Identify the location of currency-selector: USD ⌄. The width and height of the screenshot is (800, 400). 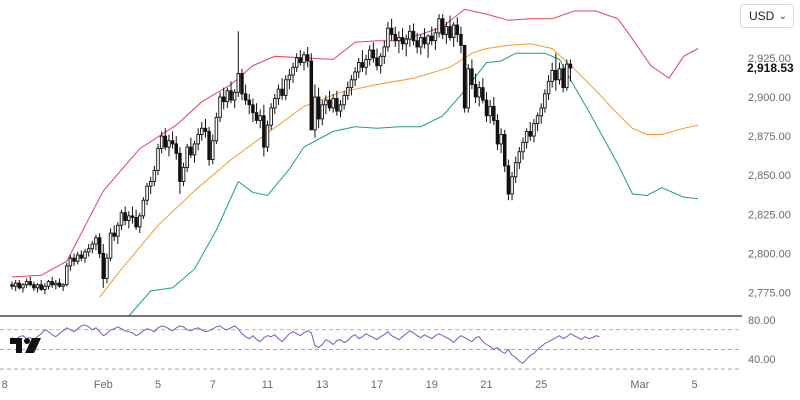
(767, 16).